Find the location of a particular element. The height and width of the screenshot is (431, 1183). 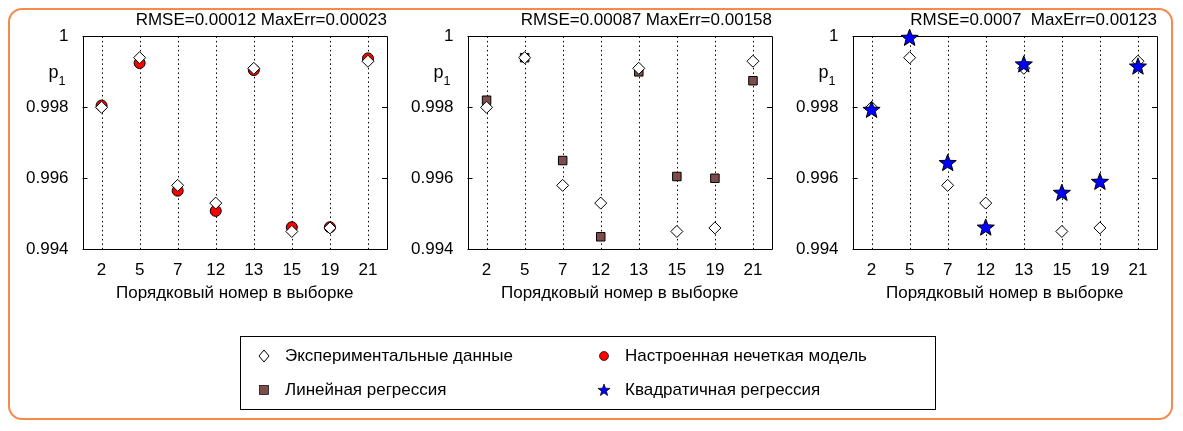

chart-title: RMSE=0.0007 MaxErr=0.00123 is located at coordinates (1033, 19).